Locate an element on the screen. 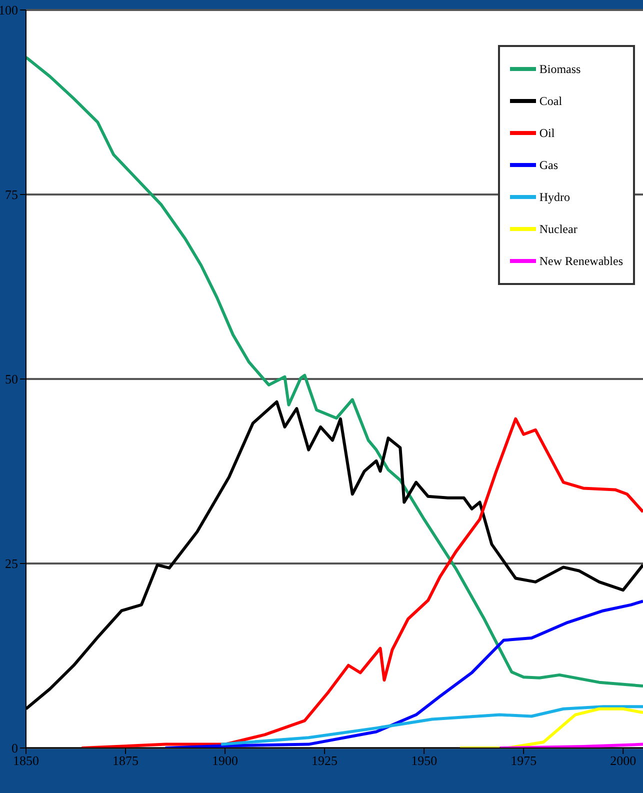 This screenshot has width=643, height=793. x-tick-label: 2000 is located at coordinates (623, 760).